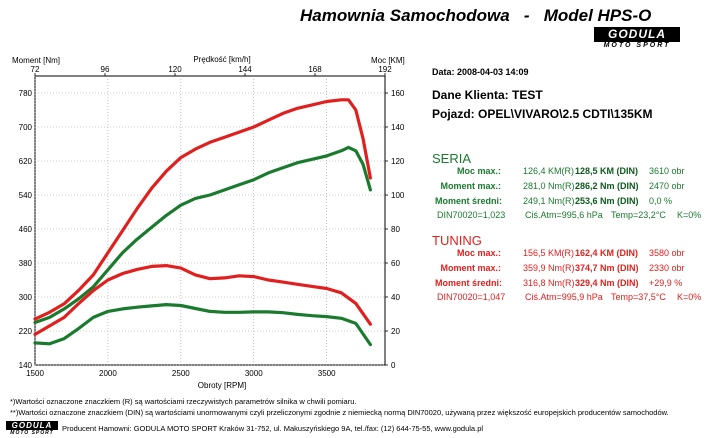 The width and height of the screenshot is (716, 438). What do you see at coordinates (471, 297) in the screenshot?
I see `din-factor: DIN70020=1,047` at bounding box center [471, 297].